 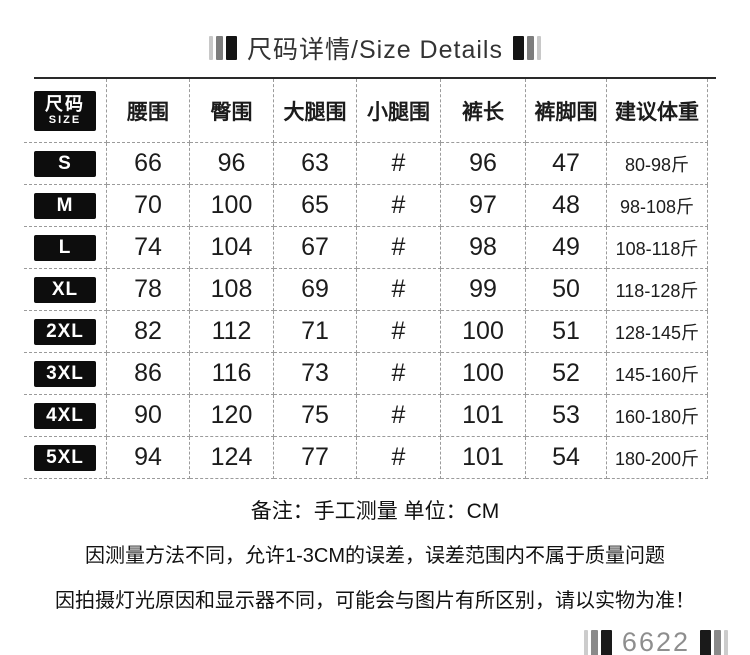 What do you see at coordinates (657, 206) in the screenshot?
I see `cell-suggested-weight: 98-108斤` at bounding box center [657, 206].